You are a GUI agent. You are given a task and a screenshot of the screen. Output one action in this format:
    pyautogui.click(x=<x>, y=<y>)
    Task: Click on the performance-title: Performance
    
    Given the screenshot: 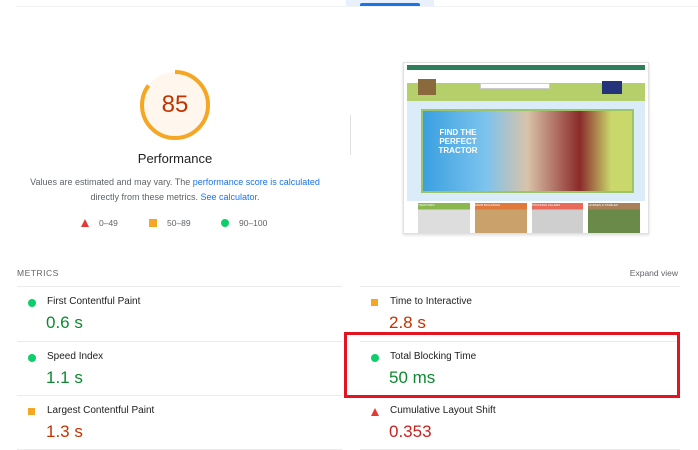 What is the action you would take?
    pyautogui.click(x=175, y=158)
    